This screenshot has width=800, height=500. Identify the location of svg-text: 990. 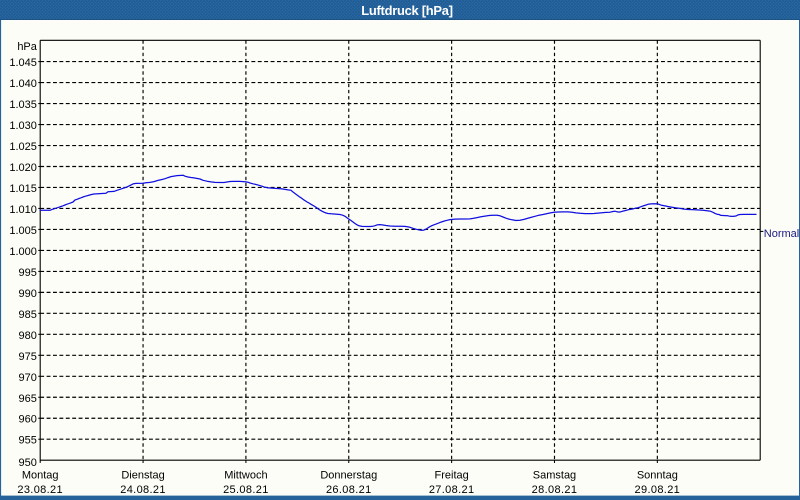
(28, 294).